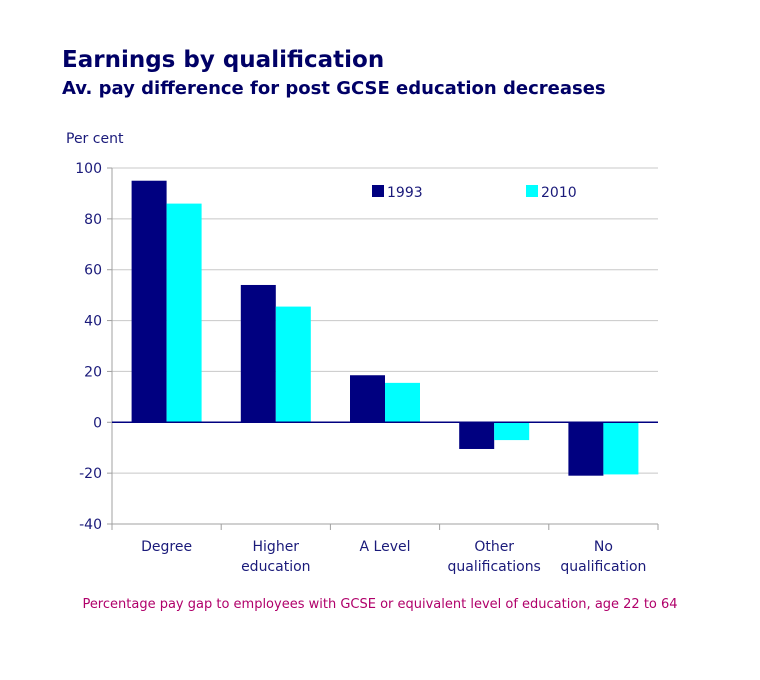 The image size is (760, 680). What do you see at coordinates (97, 423) in the screenshot?
I see `y-tick-label: 0` at bounding box center [97, 423].